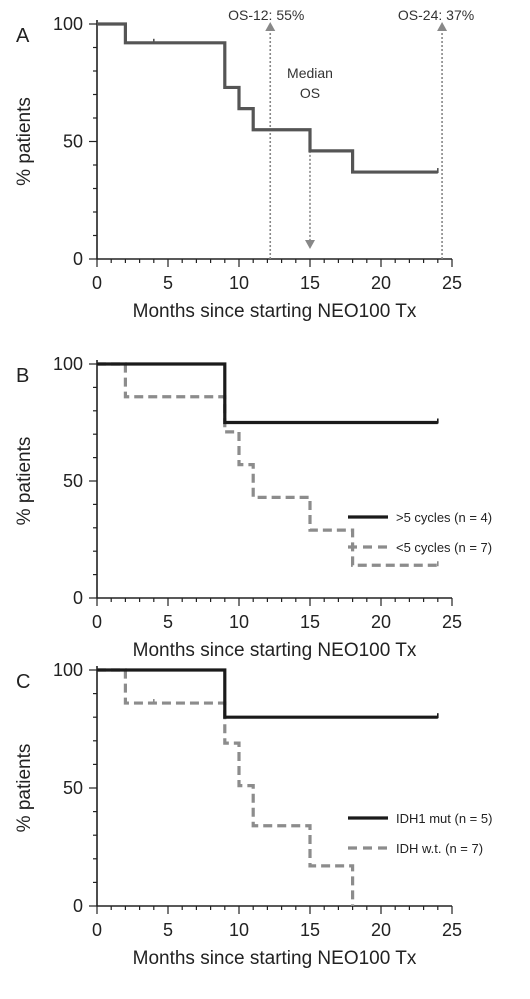 The height and width of the screenshot is (999, 530). What do you see at coordinates (310, 73) in the screenshot?
I see `annotation-label: Median` at bounding box center [310, 73].